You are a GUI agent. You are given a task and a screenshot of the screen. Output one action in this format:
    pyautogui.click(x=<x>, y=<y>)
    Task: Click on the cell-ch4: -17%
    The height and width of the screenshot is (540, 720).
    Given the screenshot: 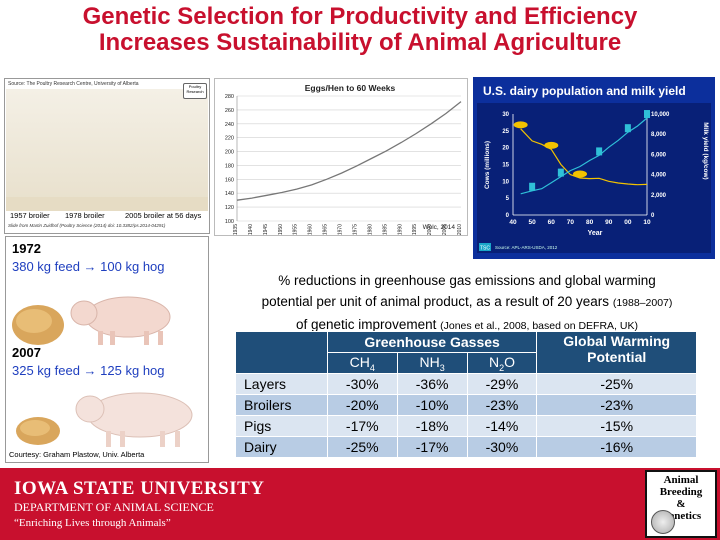 What is the action you would take?
    pyautogui.click(x=362, y=426)
    